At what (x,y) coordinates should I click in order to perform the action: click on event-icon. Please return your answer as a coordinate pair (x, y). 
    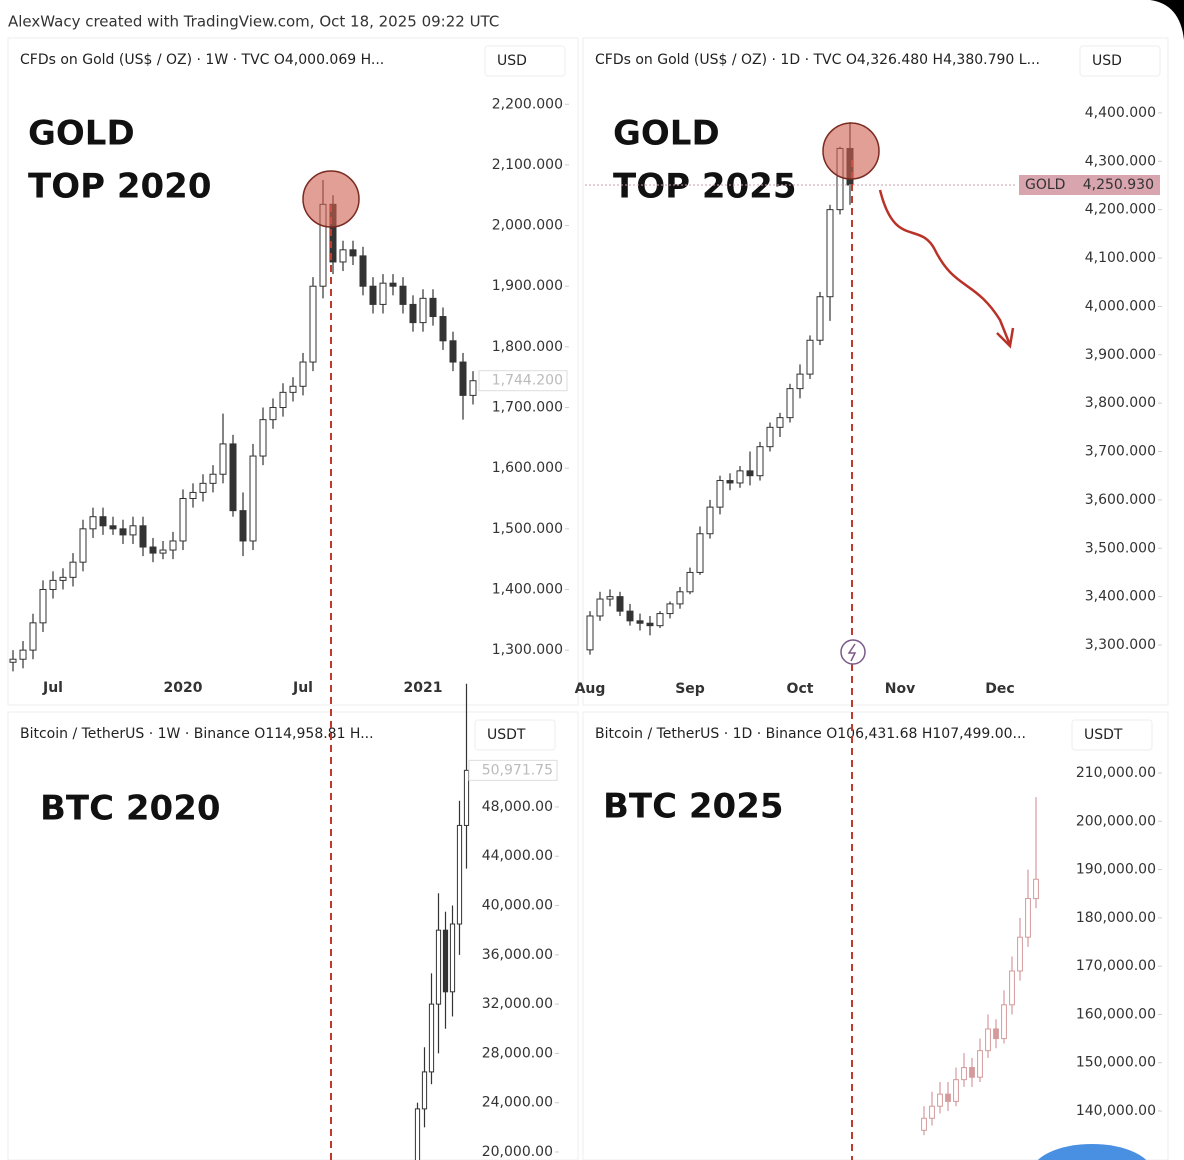
    Looking at the image, I should click on (853, 652).